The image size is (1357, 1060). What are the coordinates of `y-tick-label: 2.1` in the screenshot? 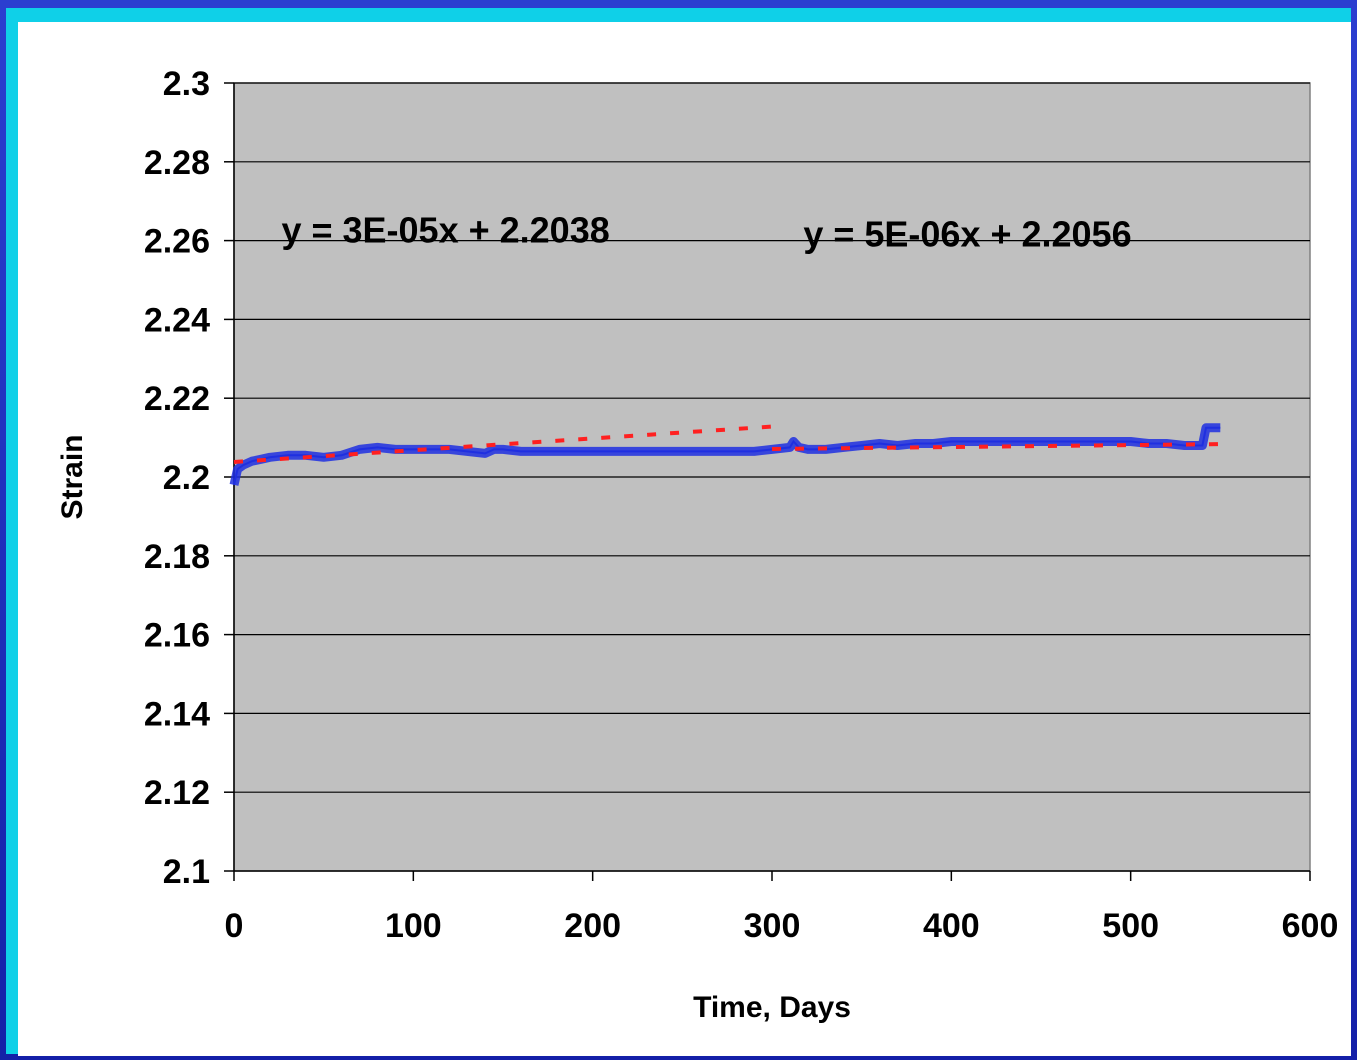 It's located at (186, 872).